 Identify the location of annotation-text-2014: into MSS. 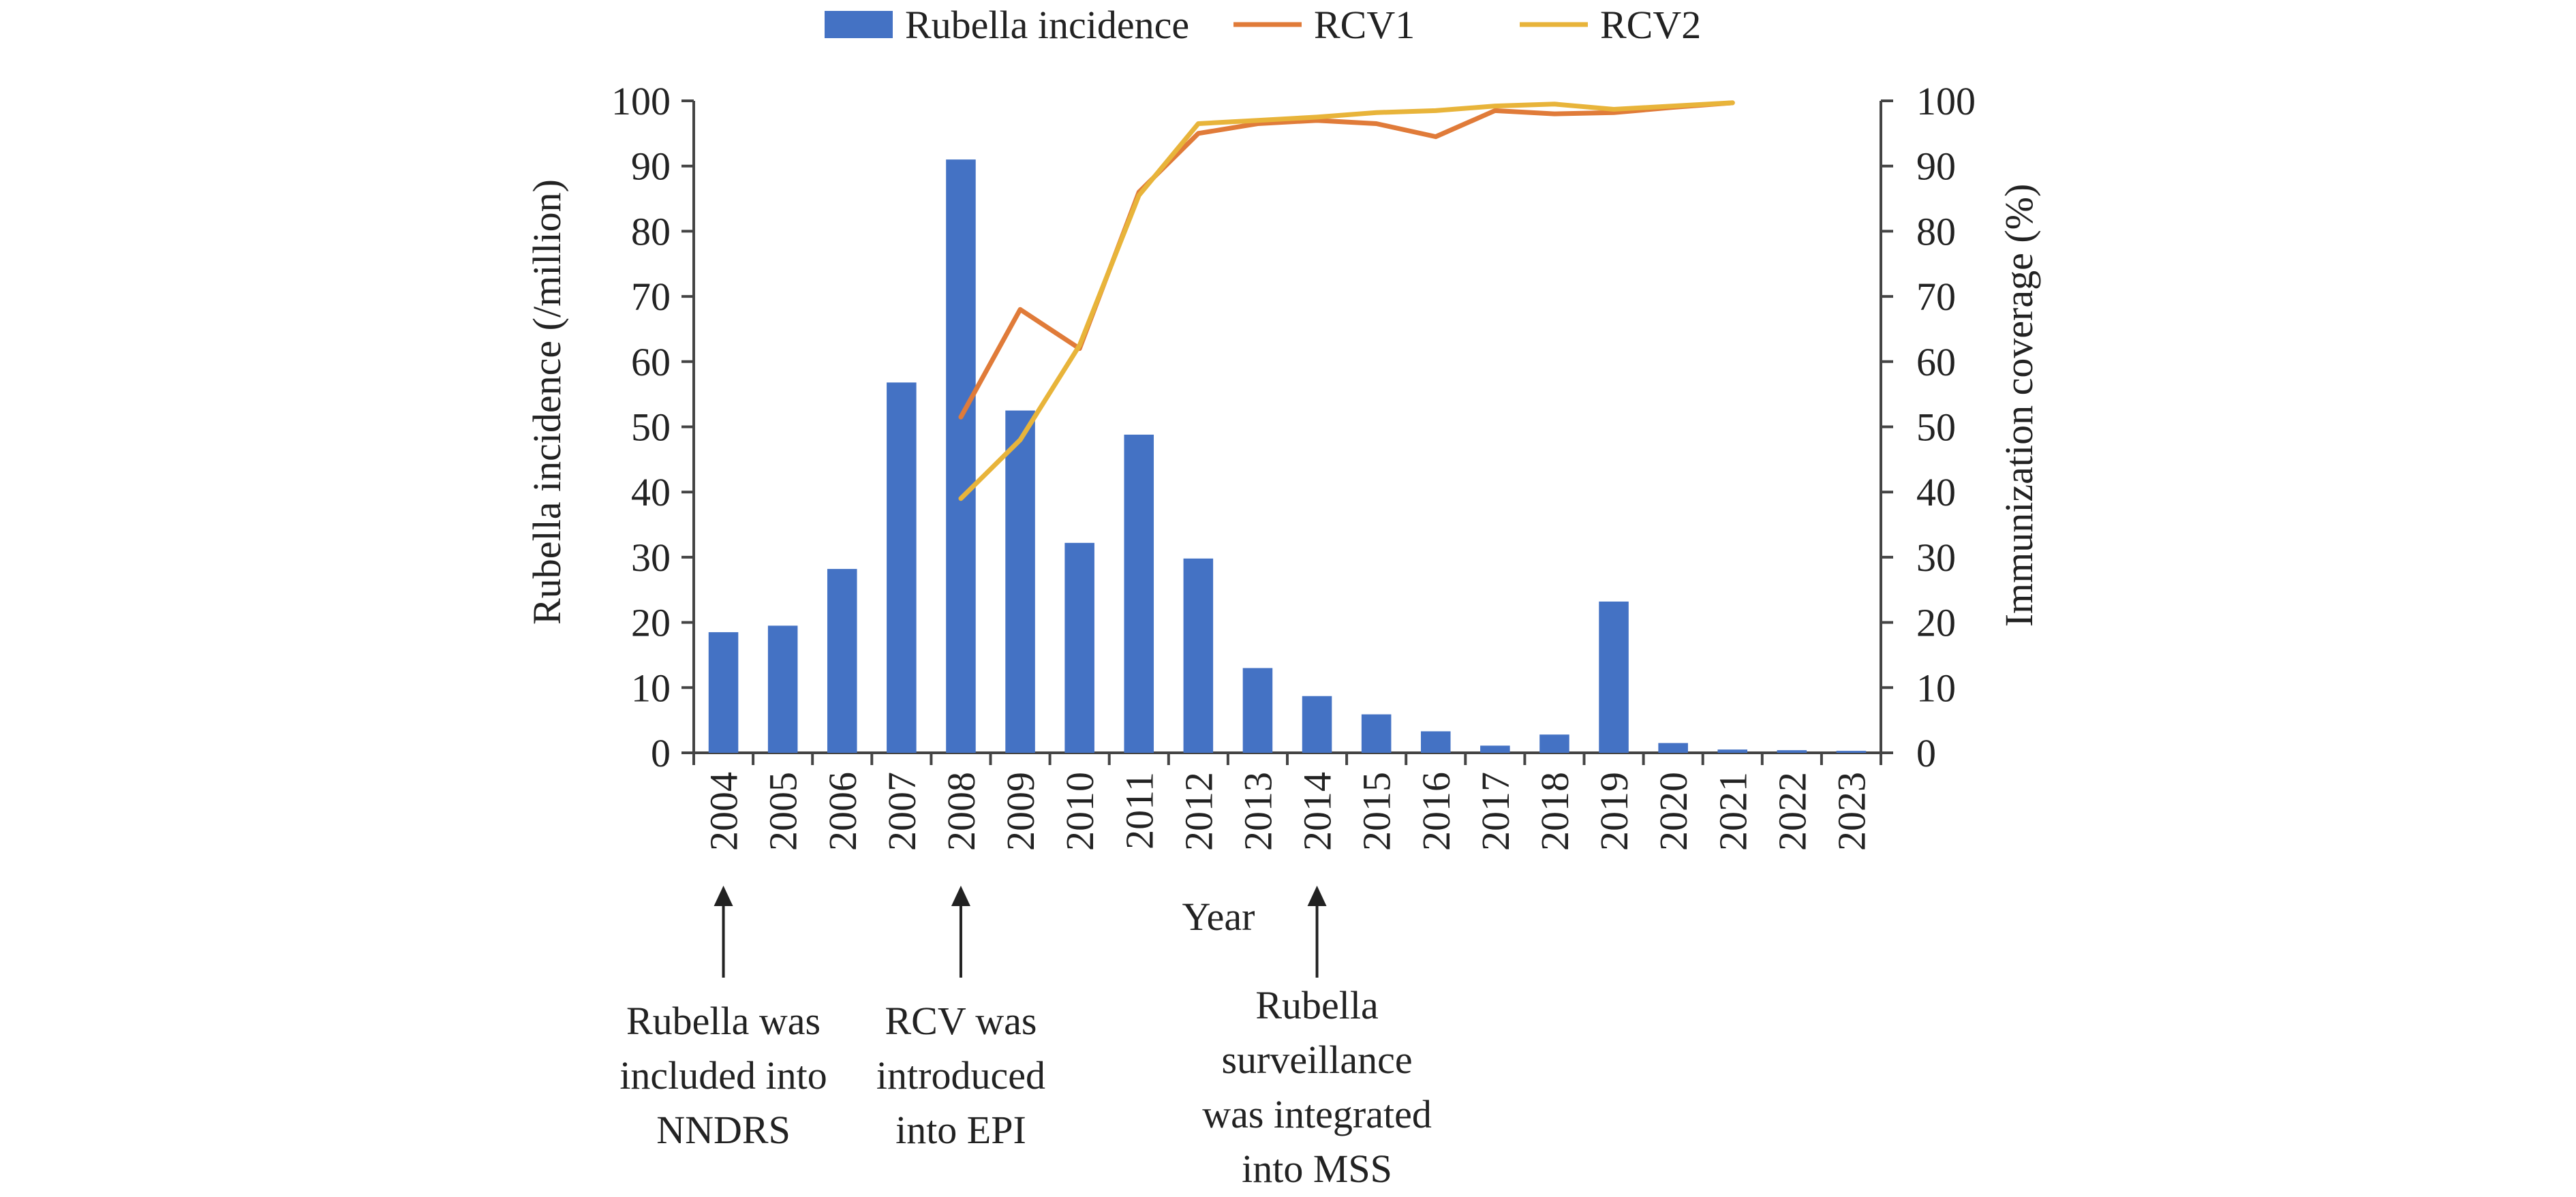
(1317, 1169).